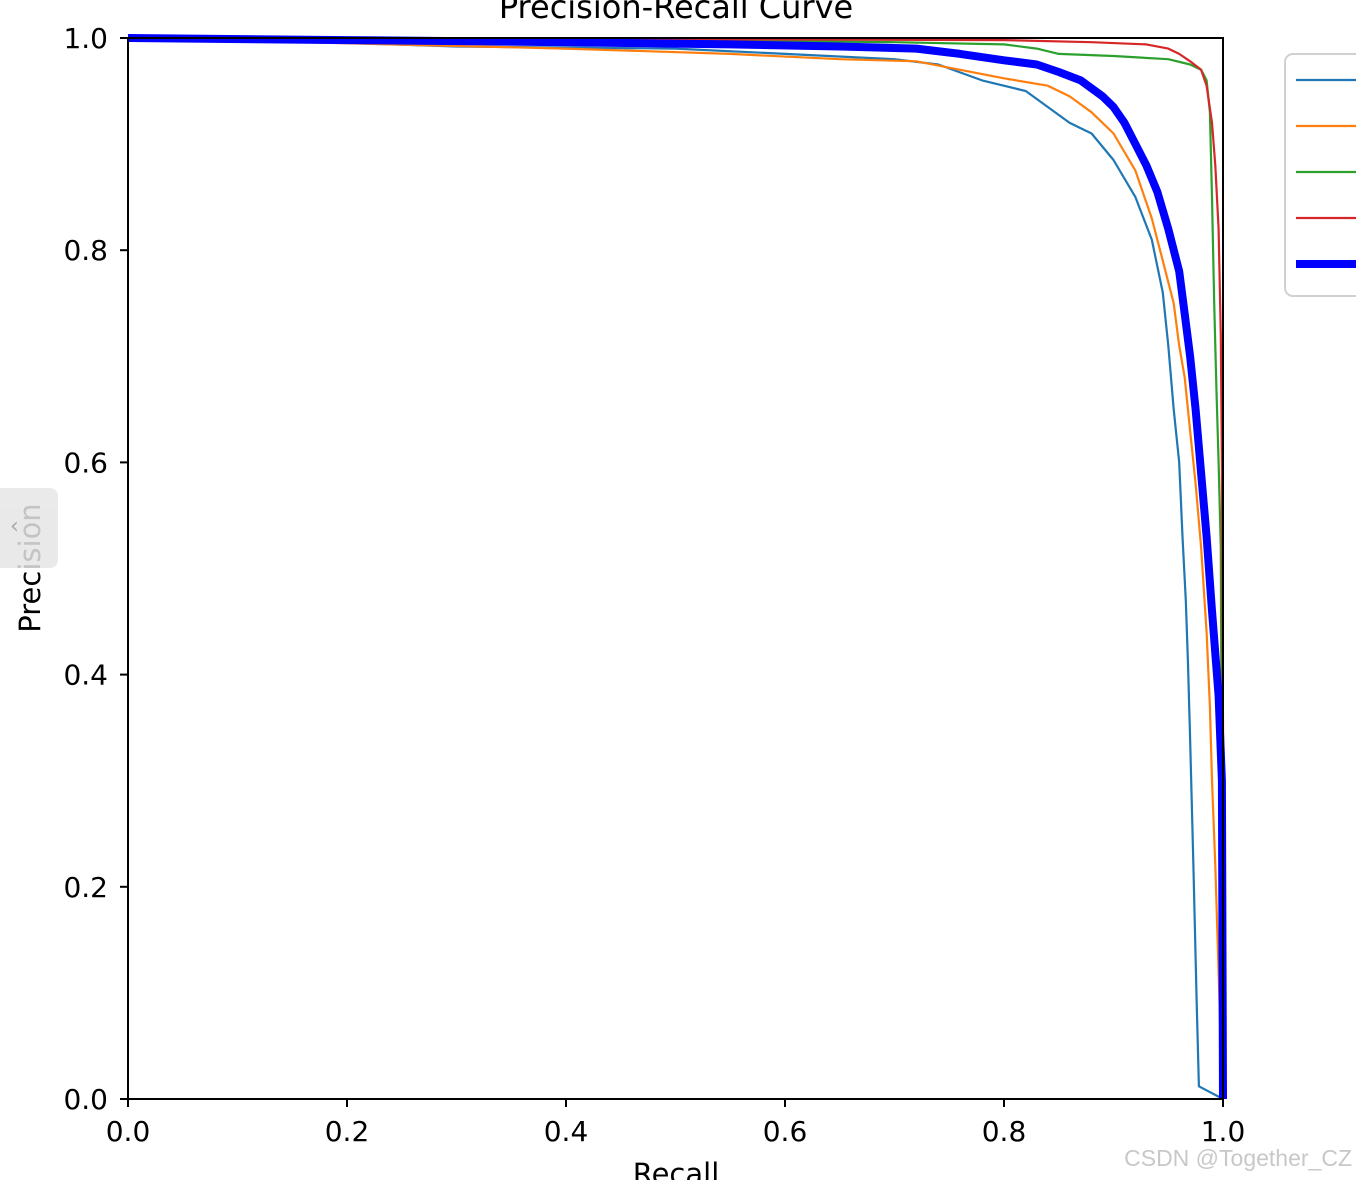  What do you see at coordinates (85, 887) in the screenshot?
I see `y-tick-label: 0.2` at bounding box center [85, 887].